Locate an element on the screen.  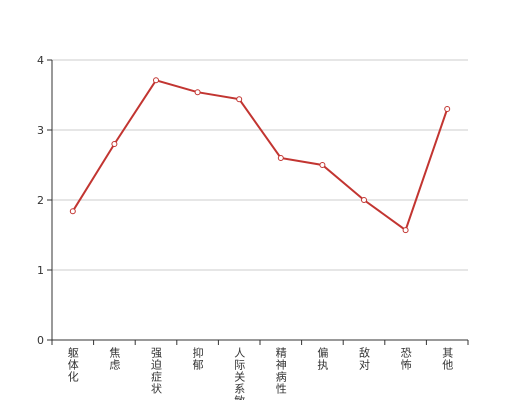
x-tick-label: 偏执 is located at coordinates (322, 358).